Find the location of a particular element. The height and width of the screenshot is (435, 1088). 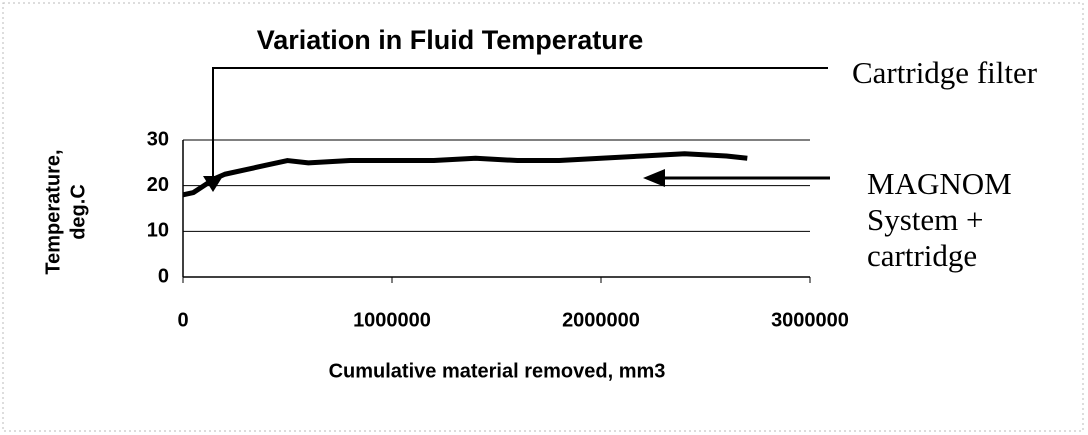

y-axis-label: deg.C is located at coordinates (78, 212).